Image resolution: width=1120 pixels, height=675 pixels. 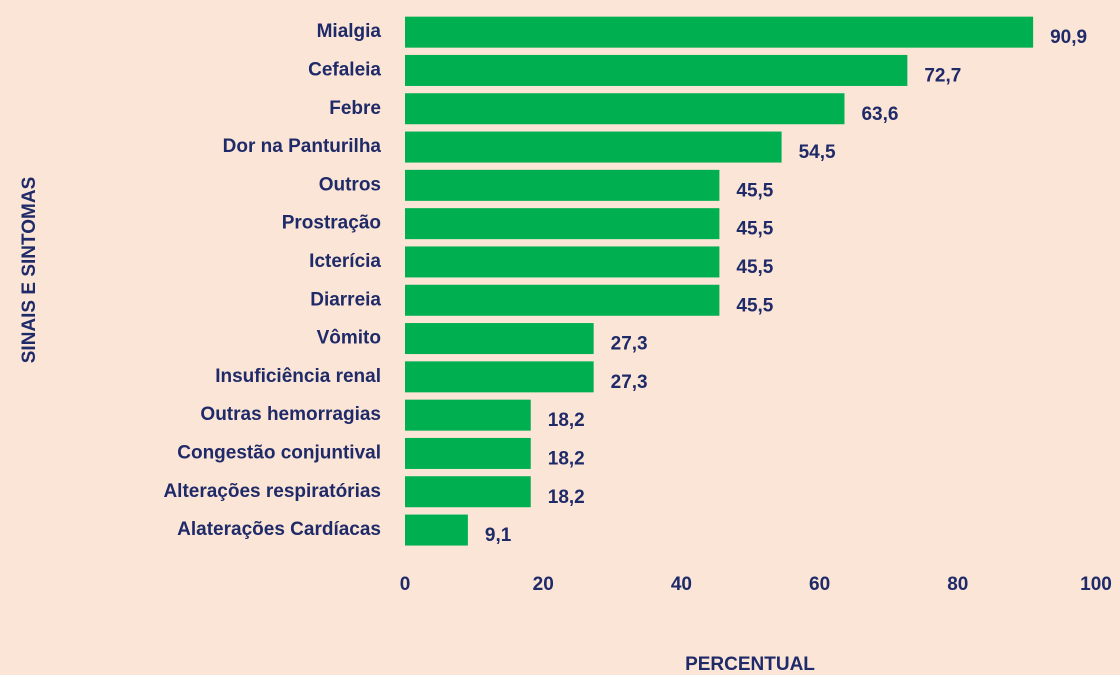 I want to click on x-tick-label: 80, so click(x=957, y=584).